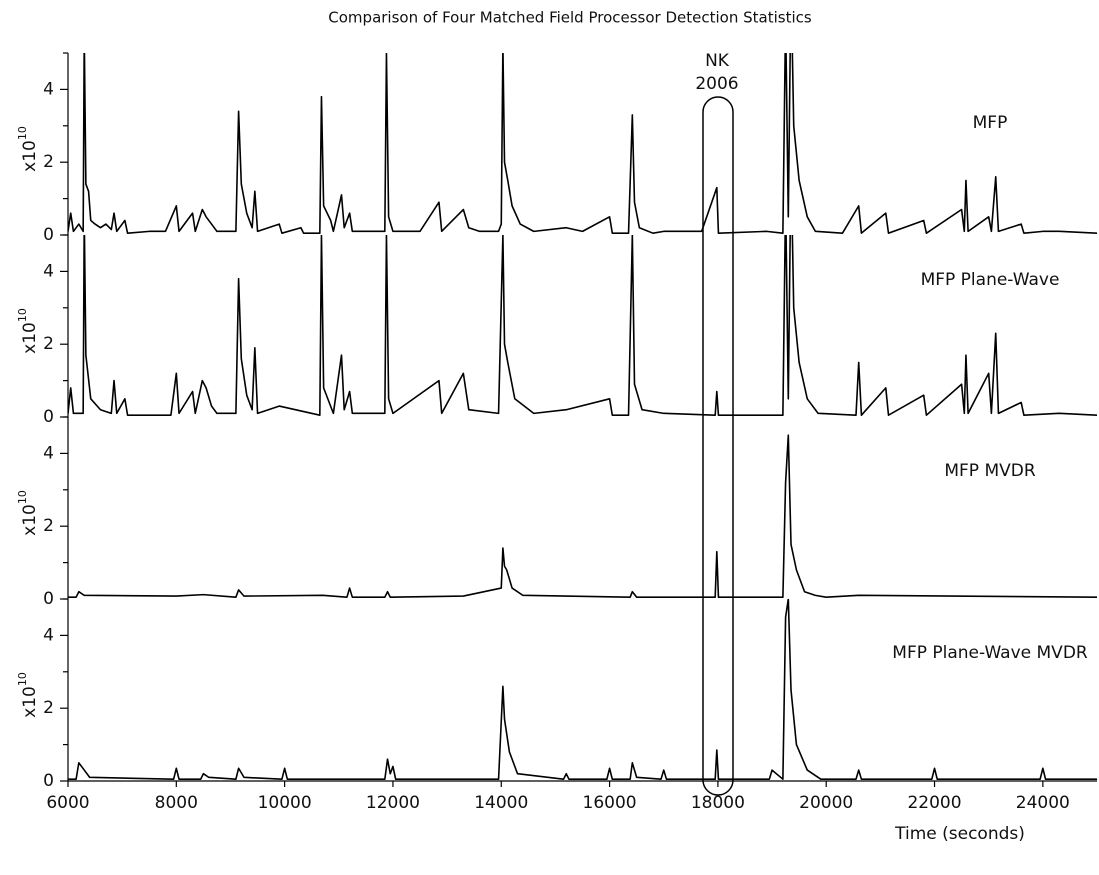 This screenshot has height=875, width=1099. Describe the element at coordinates (501, 803) in the screenshot. I see `x-tick-label: 14000` at that location.